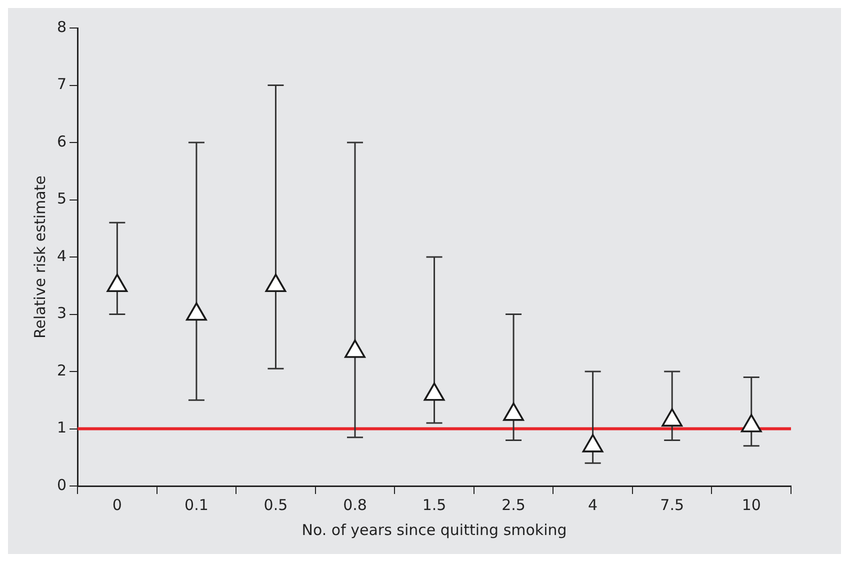 The image size is (849, 562). I want to click on x-tick-label: 7.5, so click(672, 505).